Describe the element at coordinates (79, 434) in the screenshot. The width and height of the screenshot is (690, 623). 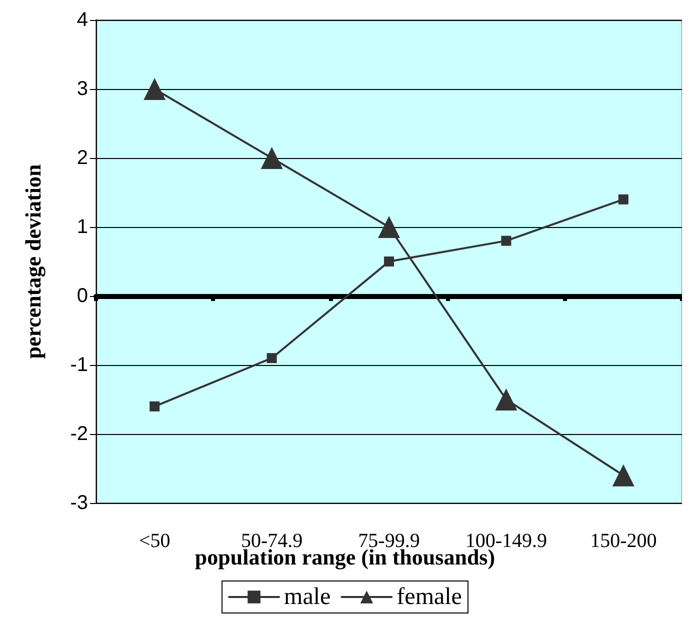
I see `y-tick-label: -2` at that location.